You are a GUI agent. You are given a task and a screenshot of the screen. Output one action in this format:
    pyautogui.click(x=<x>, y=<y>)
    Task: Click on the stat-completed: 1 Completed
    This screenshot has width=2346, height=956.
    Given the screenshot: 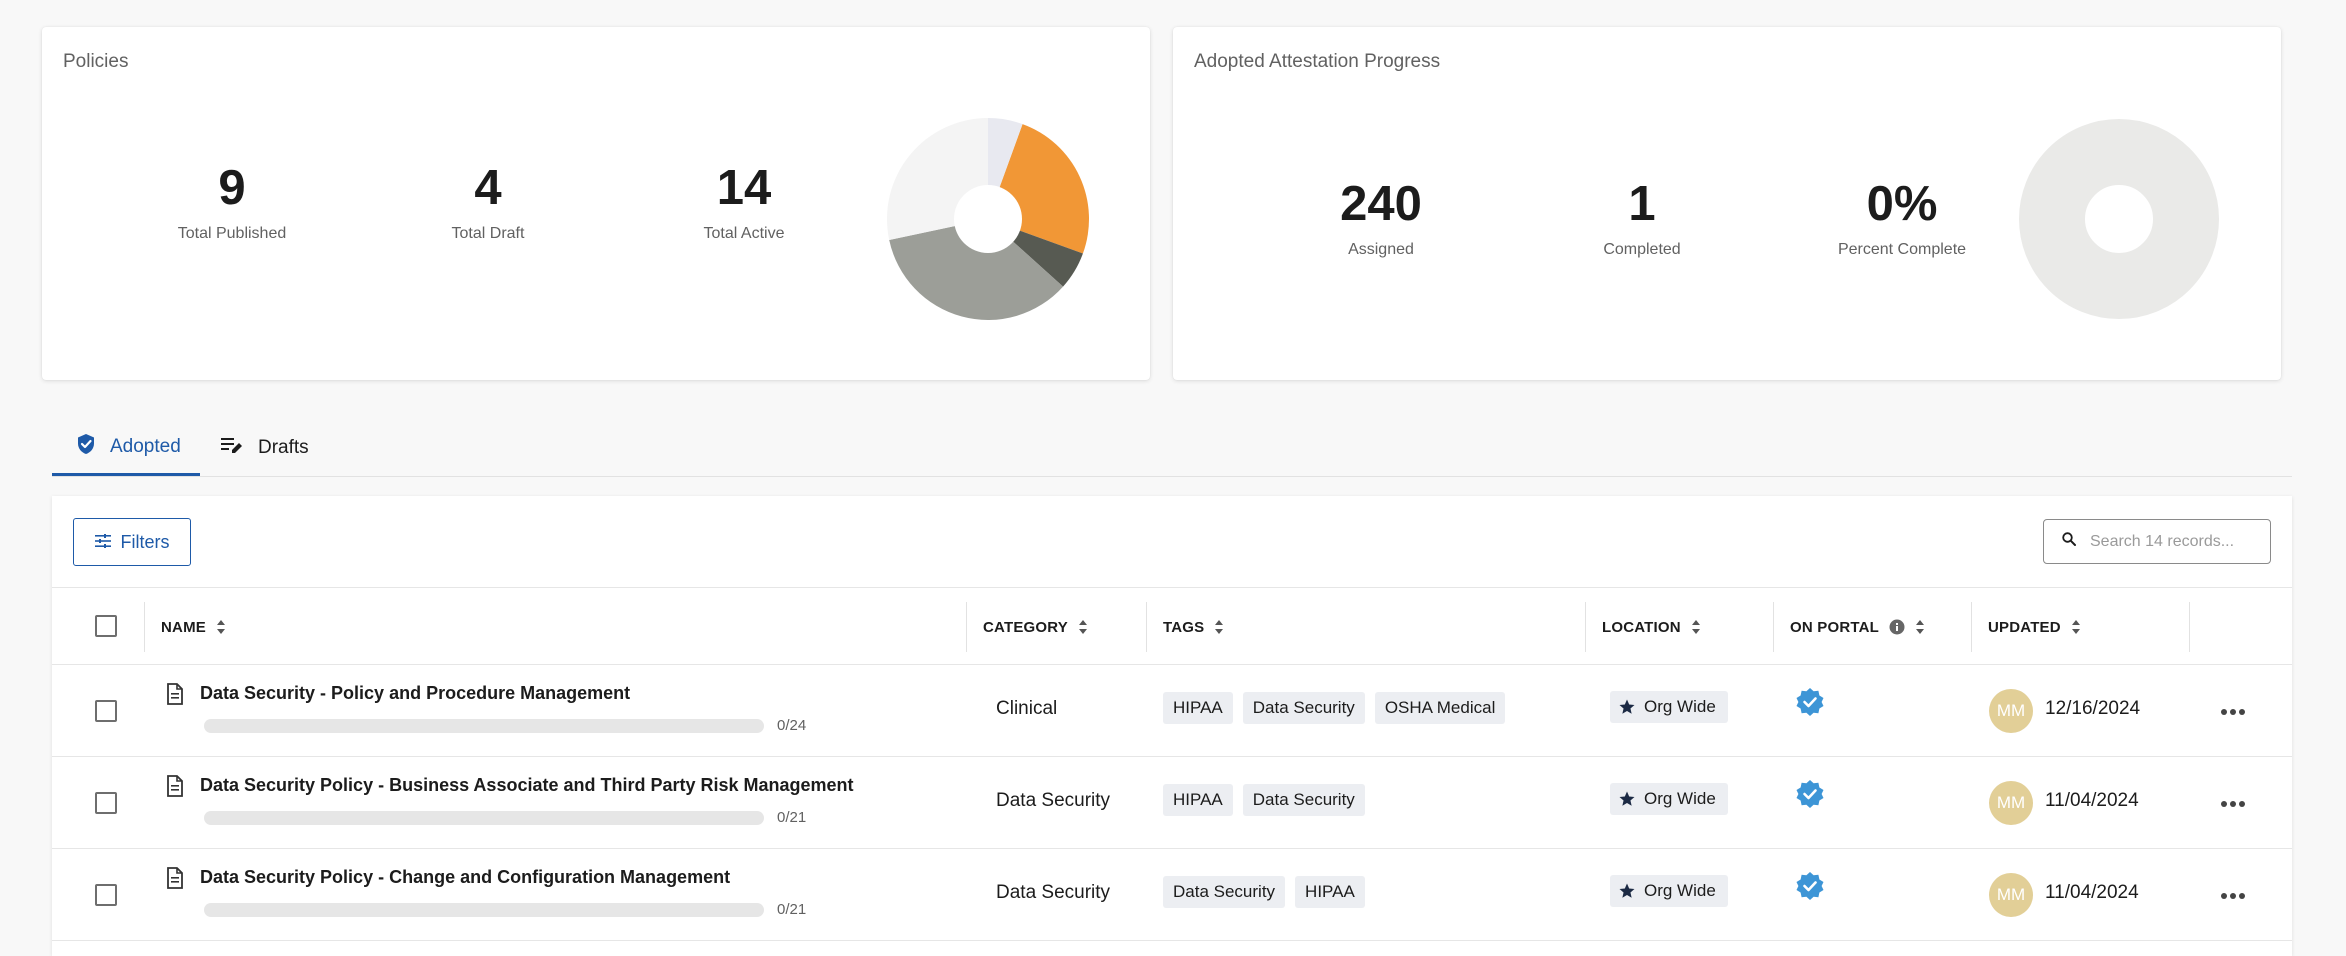 What is the action you would take?
    pyautogui.click(x=1642, y=219)
    